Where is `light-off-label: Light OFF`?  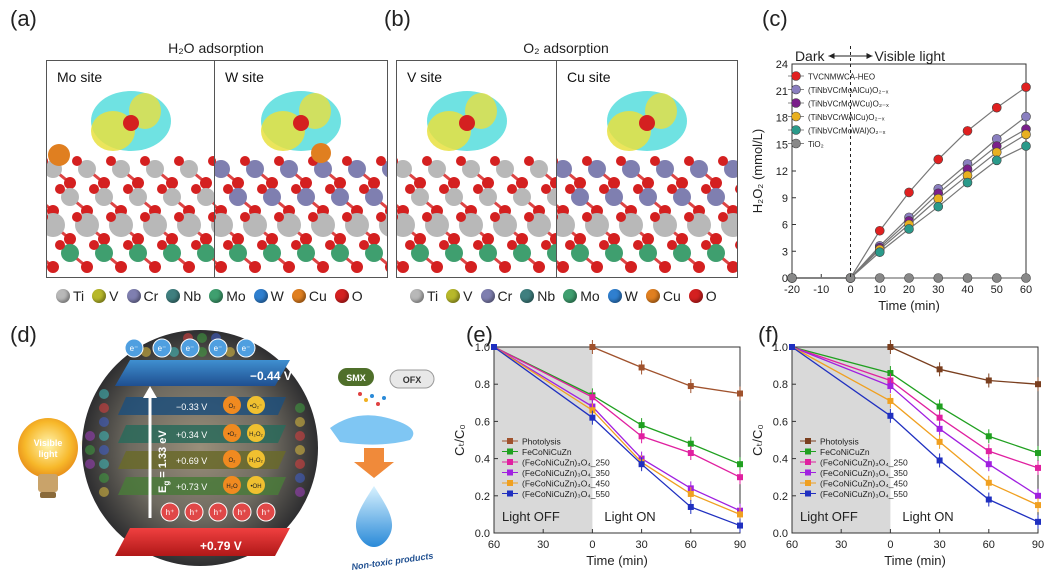 light-off-label: Light OFF is located at coordinates (531, 516).